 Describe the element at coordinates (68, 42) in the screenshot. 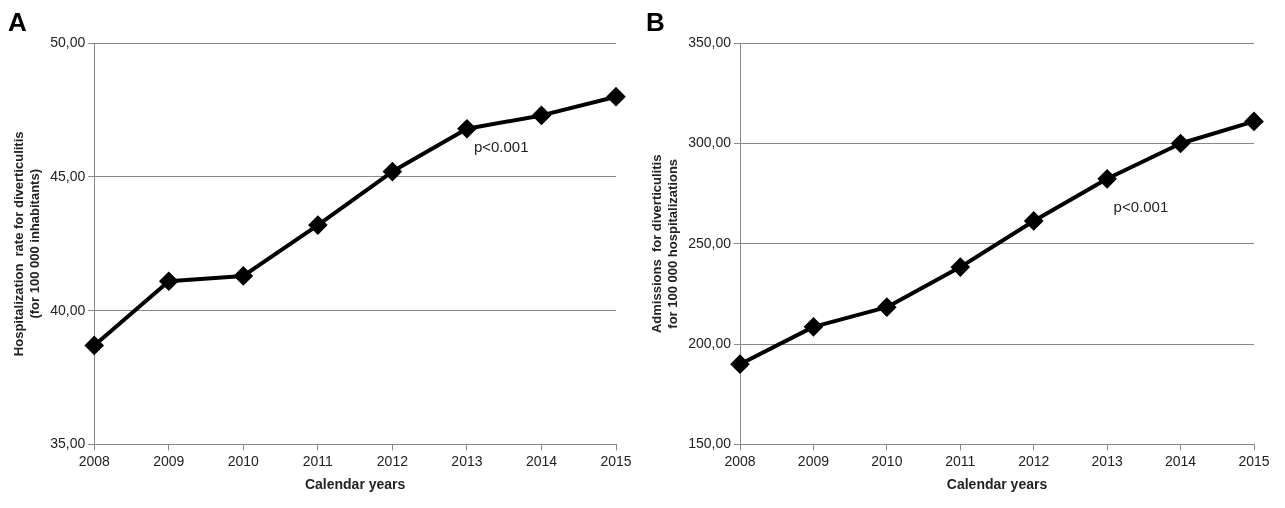

I see `y-tick-label: 50,00` at that location.